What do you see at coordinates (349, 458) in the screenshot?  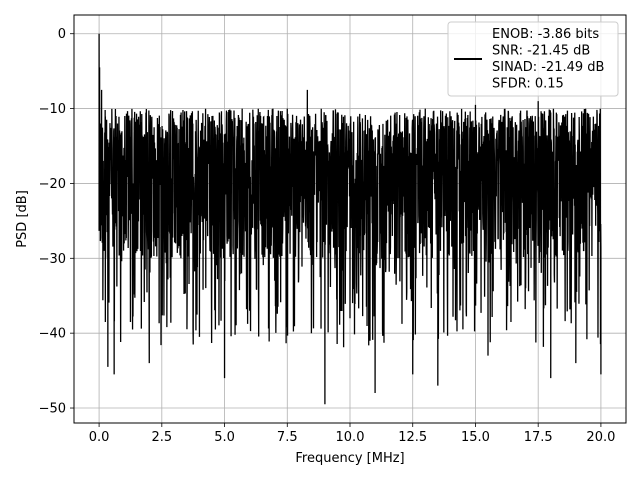 I see `x-axis-label: Frequency [MHz]` at bounding box center [349, 458].